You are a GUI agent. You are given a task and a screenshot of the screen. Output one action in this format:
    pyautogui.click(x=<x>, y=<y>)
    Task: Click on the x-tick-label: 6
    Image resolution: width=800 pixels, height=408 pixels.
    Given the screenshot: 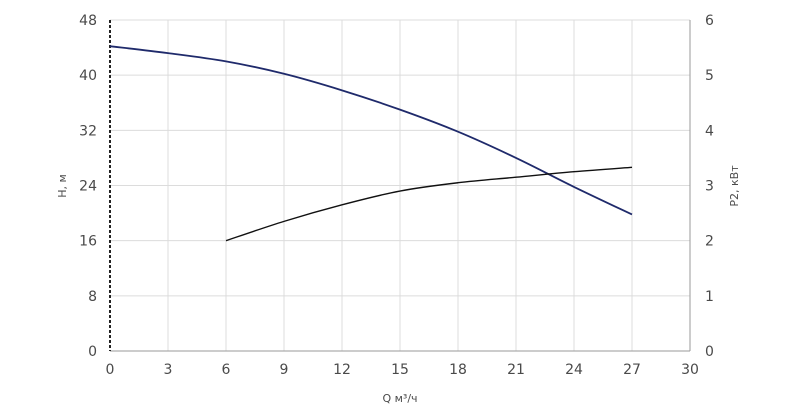 What is the action you would take?
    pyautogui.click(x=226, y=370)
    